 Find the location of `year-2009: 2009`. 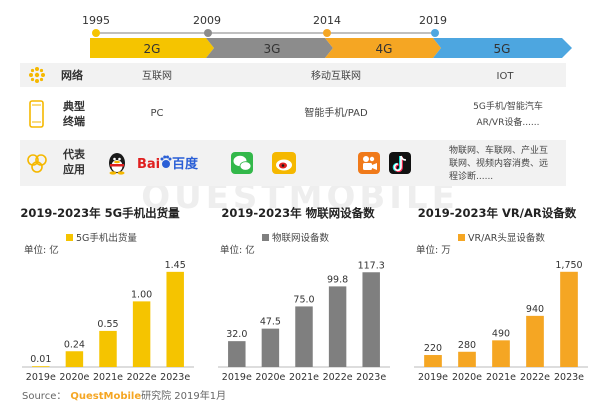

year-2009: 2009 is located at coordinates (207, 20).